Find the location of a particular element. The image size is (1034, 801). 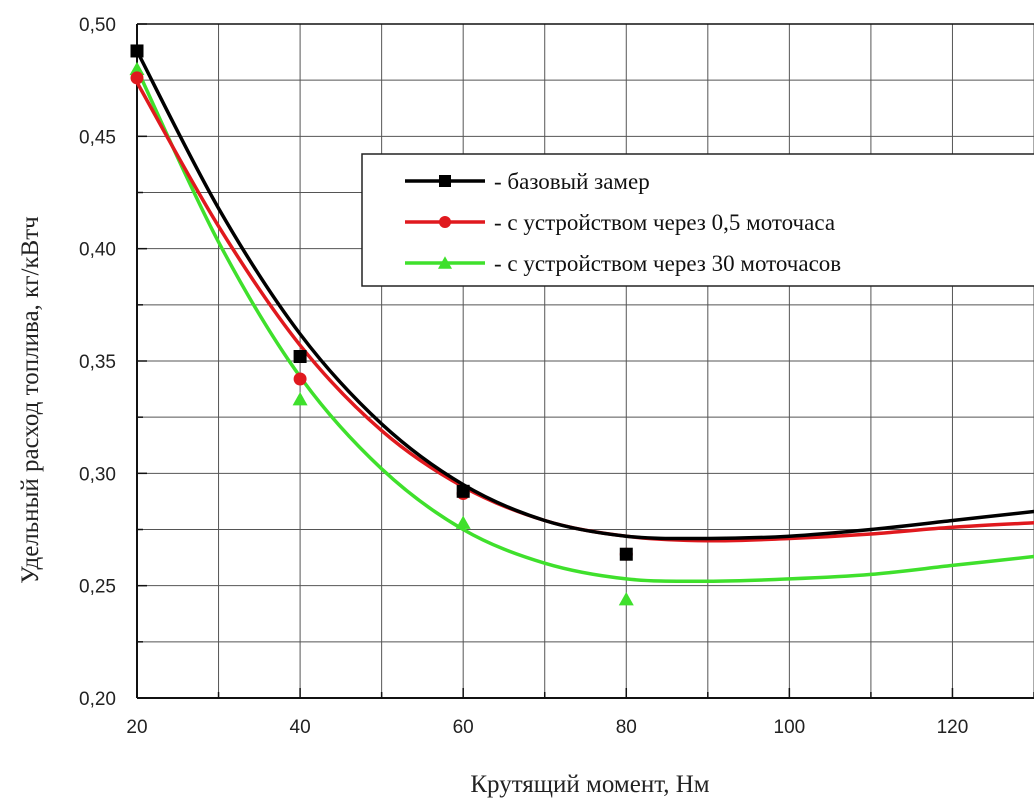

x-tick-label: 80 is located at coordinates (626, 727).